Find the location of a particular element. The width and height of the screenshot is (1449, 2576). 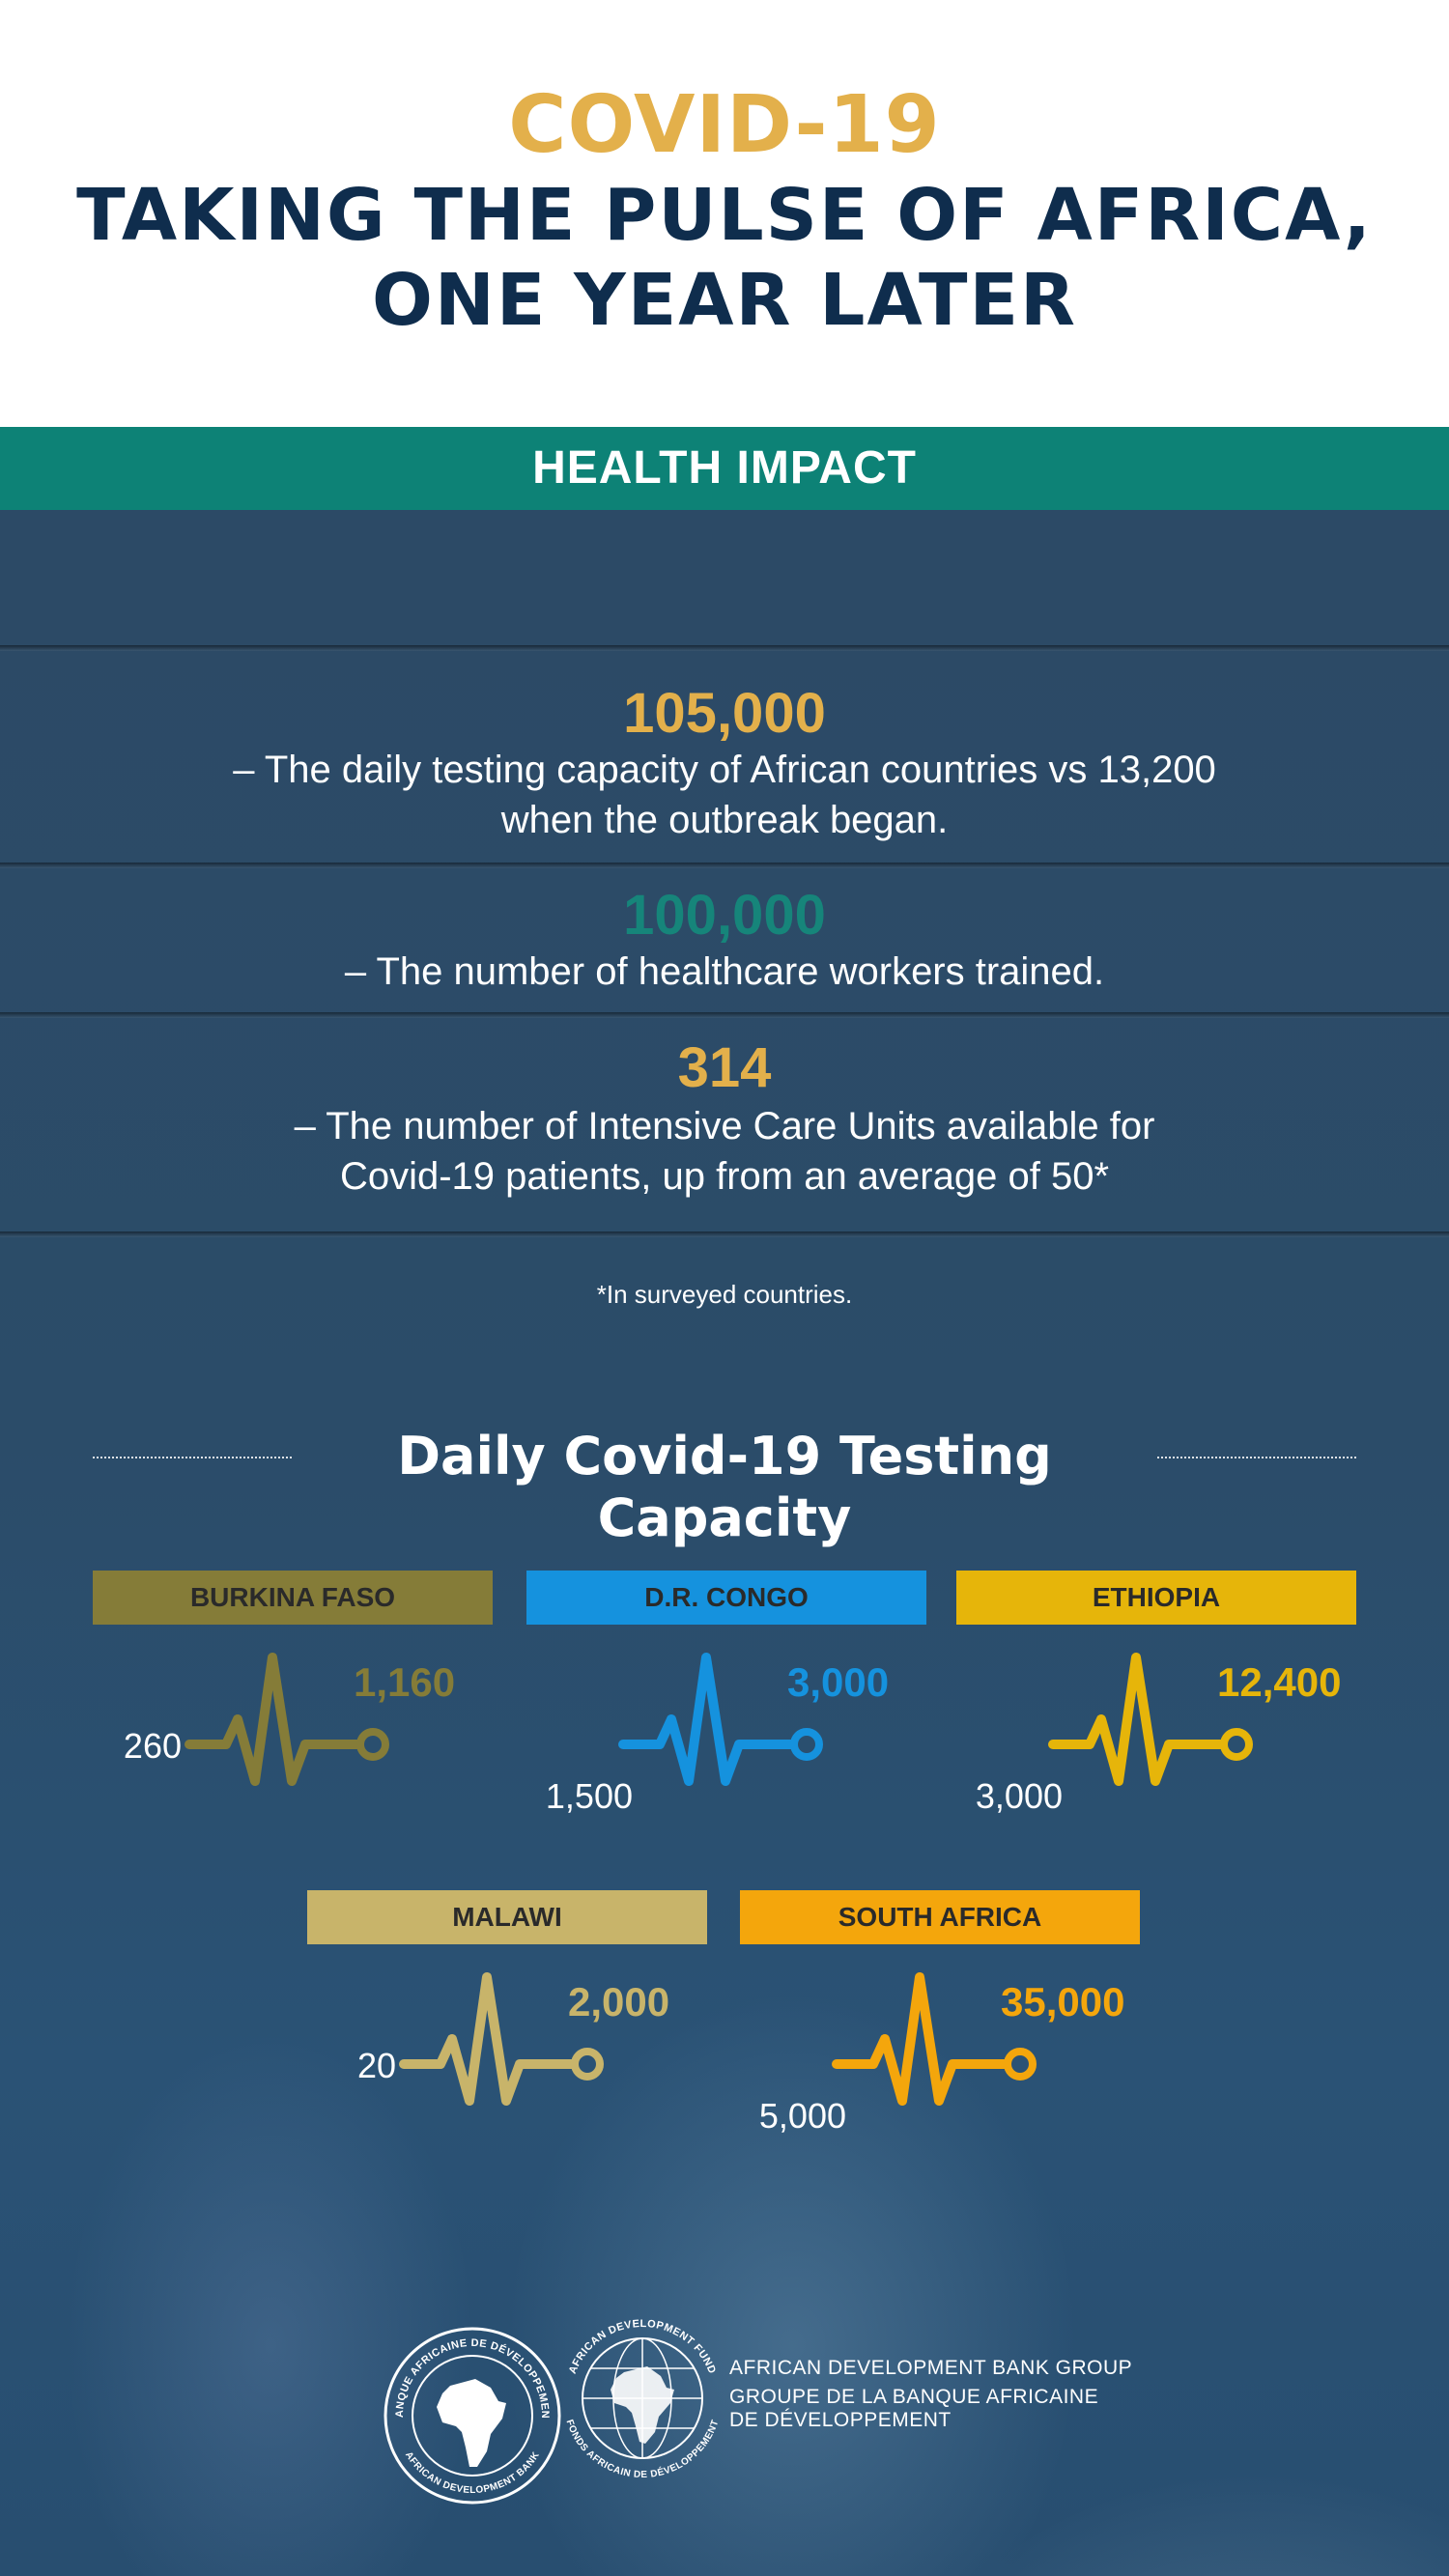

country-card-south-africa: SOUTH AFRICA 5,000 35,000 is located at coordinates (940, 2013).